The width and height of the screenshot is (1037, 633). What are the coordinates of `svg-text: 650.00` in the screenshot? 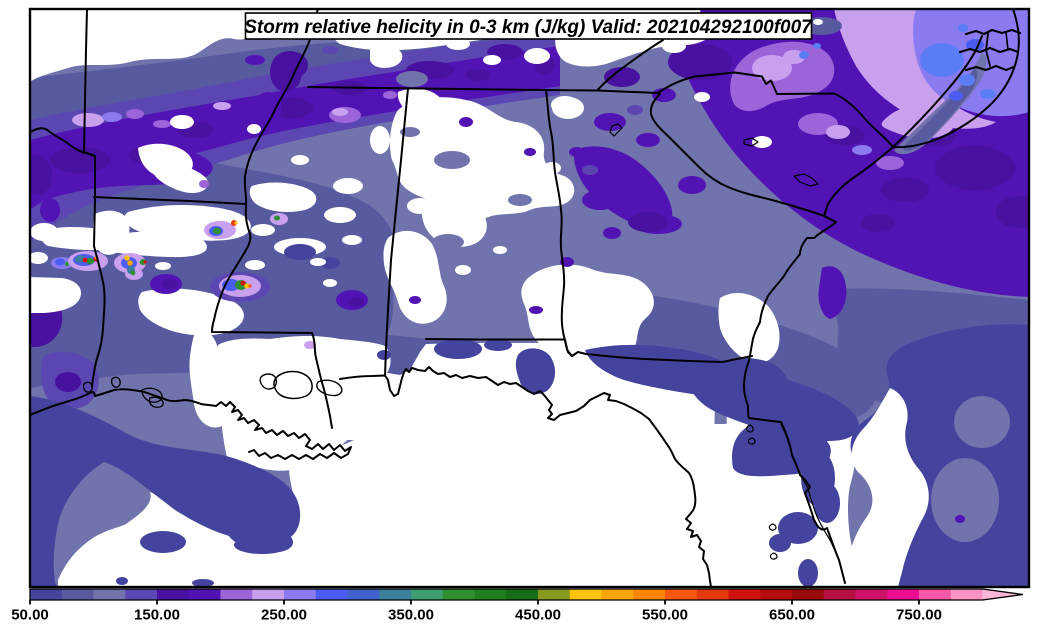 It's located at (792, 615).